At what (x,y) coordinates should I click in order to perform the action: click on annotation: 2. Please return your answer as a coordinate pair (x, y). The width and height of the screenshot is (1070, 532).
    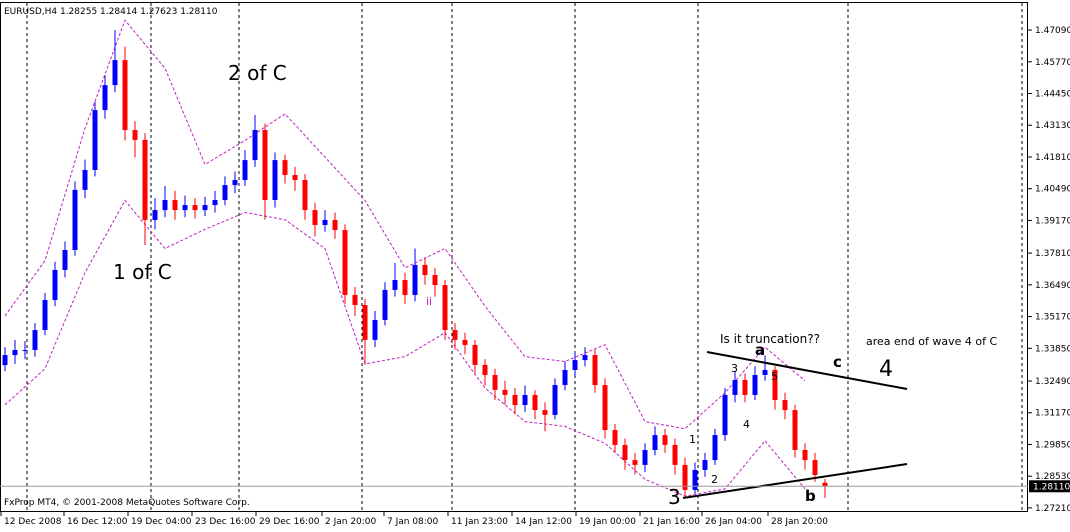
    Looking at the image, I should click on (714, 479).